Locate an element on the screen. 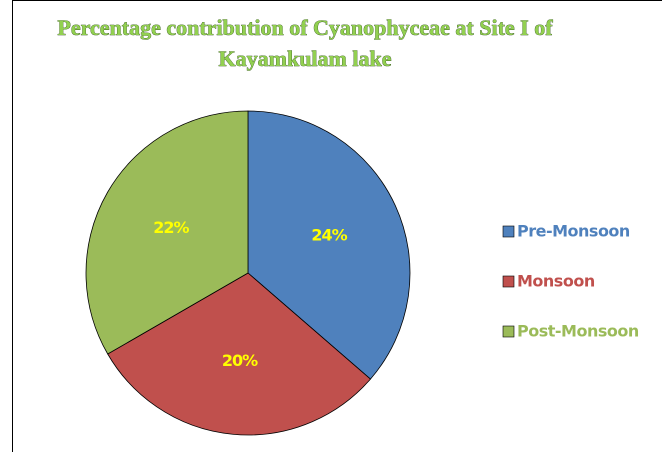 This screenshot has height=452, width=662. legend-label: Pre-Monsoon is located at coordinates (573, 231).